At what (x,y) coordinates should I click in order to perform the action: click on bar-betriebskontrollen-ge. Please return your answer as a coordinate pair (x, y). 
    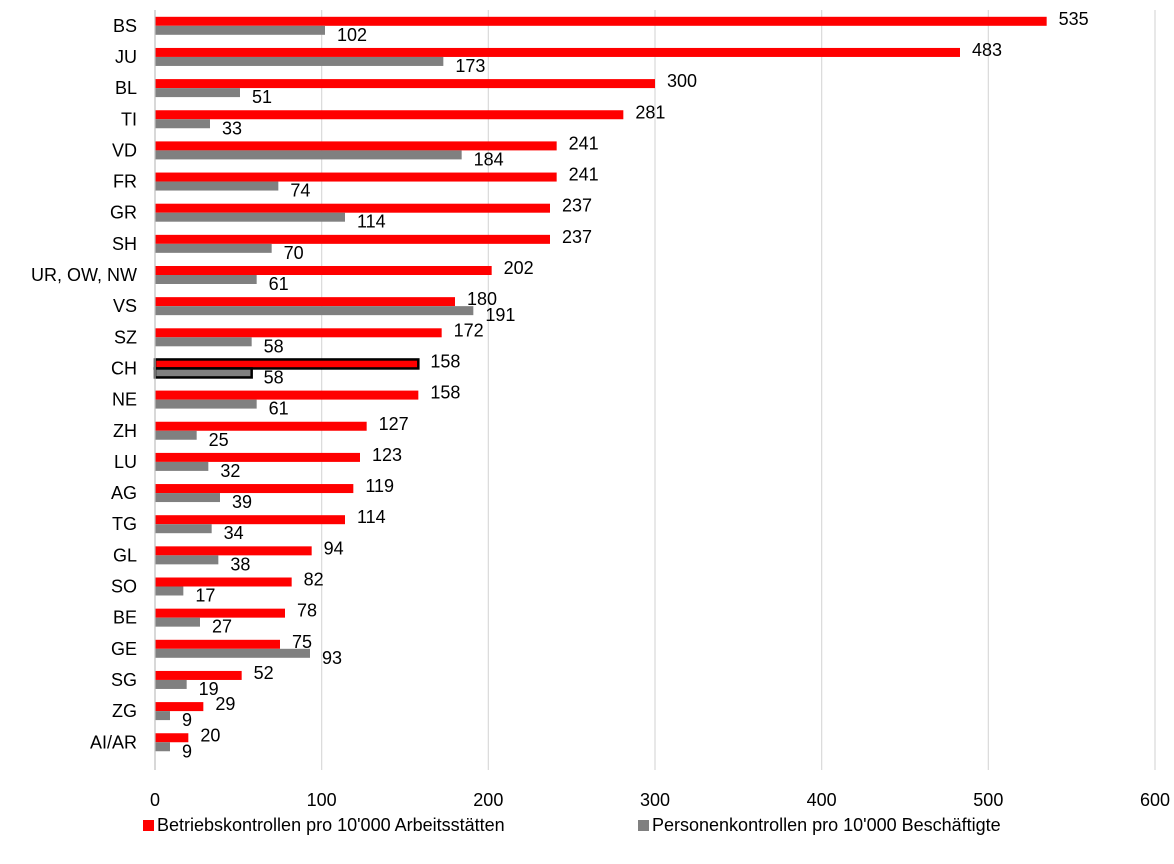
    Looking at the image, I should click on (217, 644).